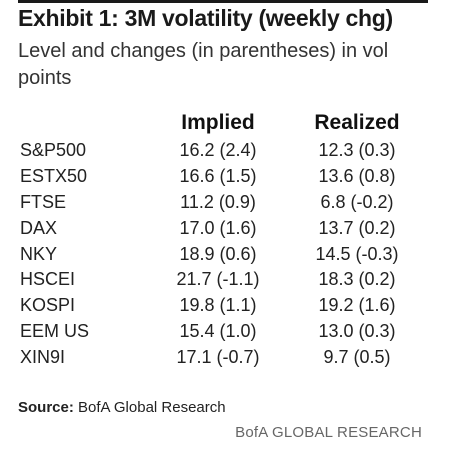 The image size is (458, 450). What do you see at coordinates (218, 356) in the screenshot?
I see `implied-value: 17.1 (-0.7)` at bounding box center [218, 356].